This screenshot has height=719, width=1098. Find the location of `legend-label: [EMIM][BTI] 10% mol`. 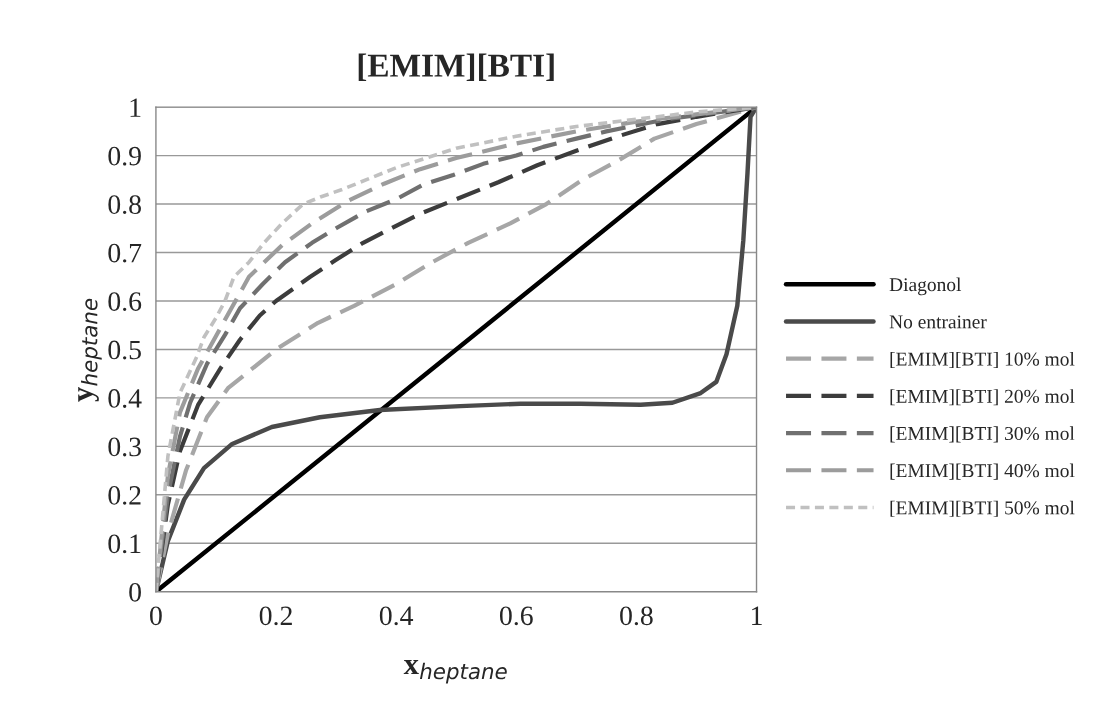

legend-label: [EMIM][BTI] 10% mol is located at coordinates (982, 360).